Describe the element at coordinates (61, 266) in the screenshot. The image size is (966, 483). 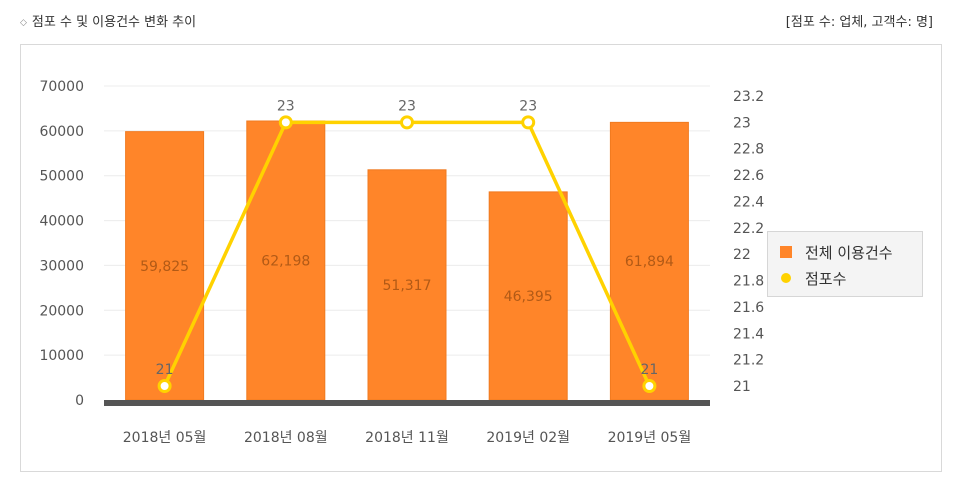
I see `left-axis-tick-label: 30000` at that location.